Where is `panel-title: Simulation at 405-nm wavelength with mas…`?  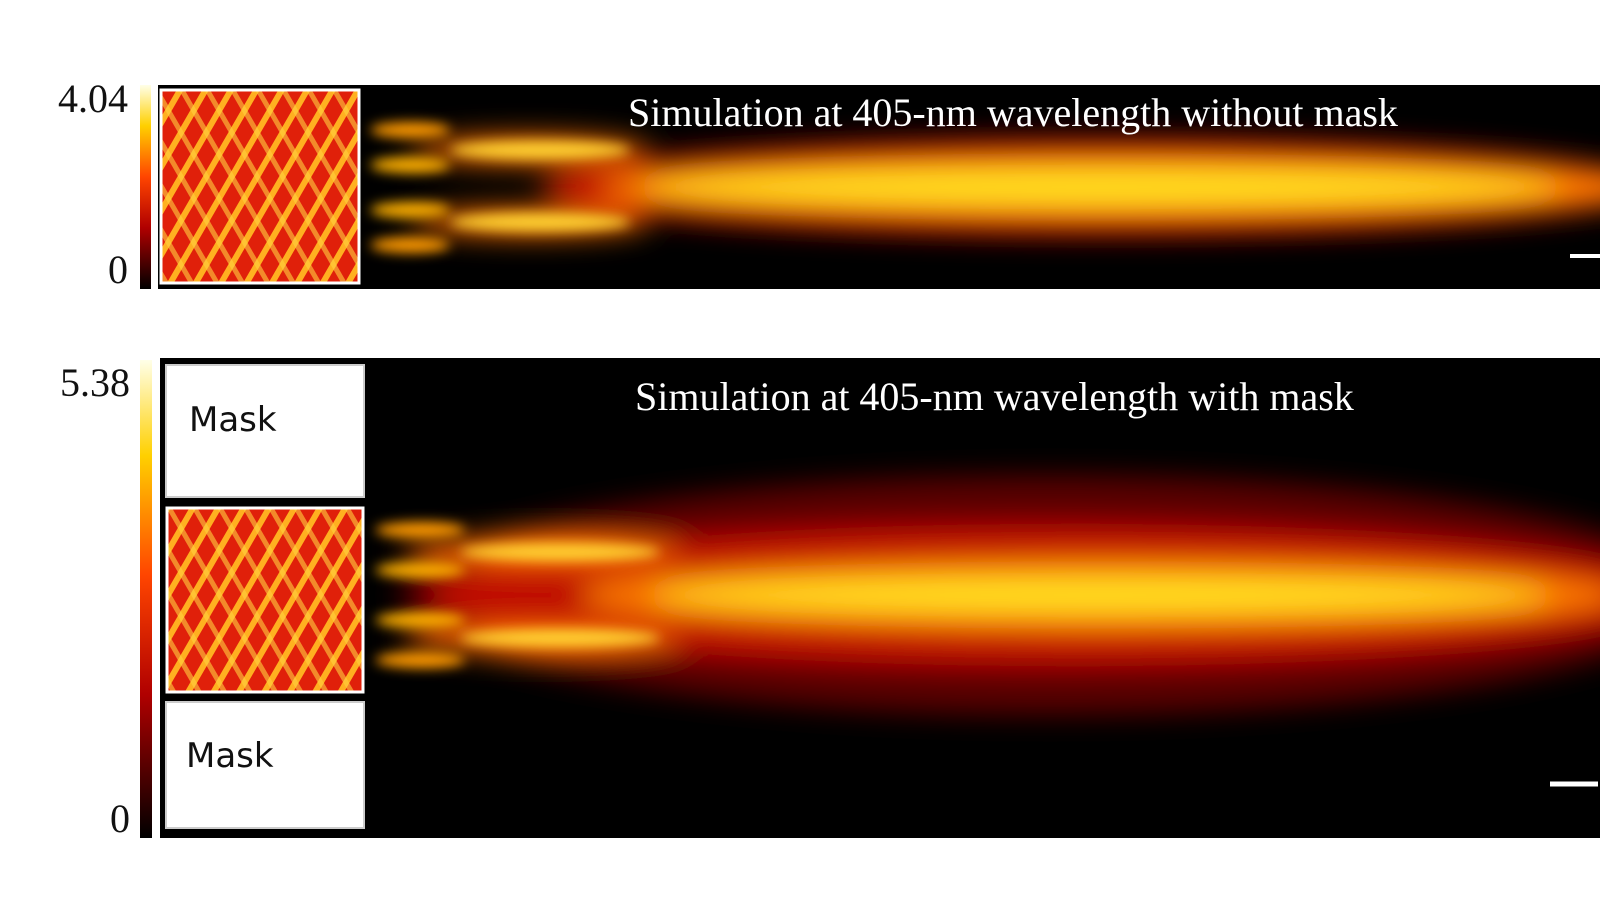 panel-title: Simulation at 405-nm wavelength with mas… is located at coordinates (994, 396).